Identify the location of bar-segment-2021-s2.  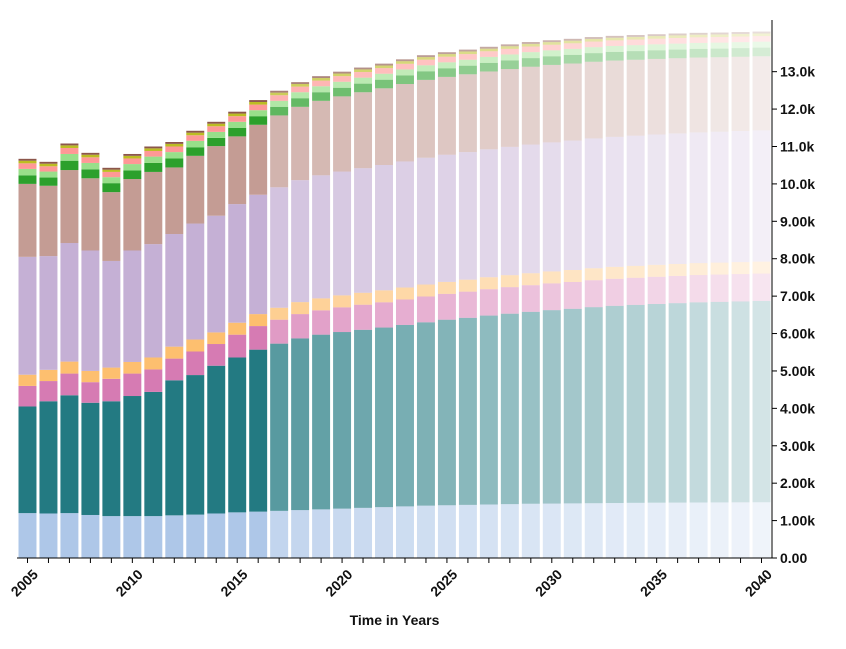
(363, 317).